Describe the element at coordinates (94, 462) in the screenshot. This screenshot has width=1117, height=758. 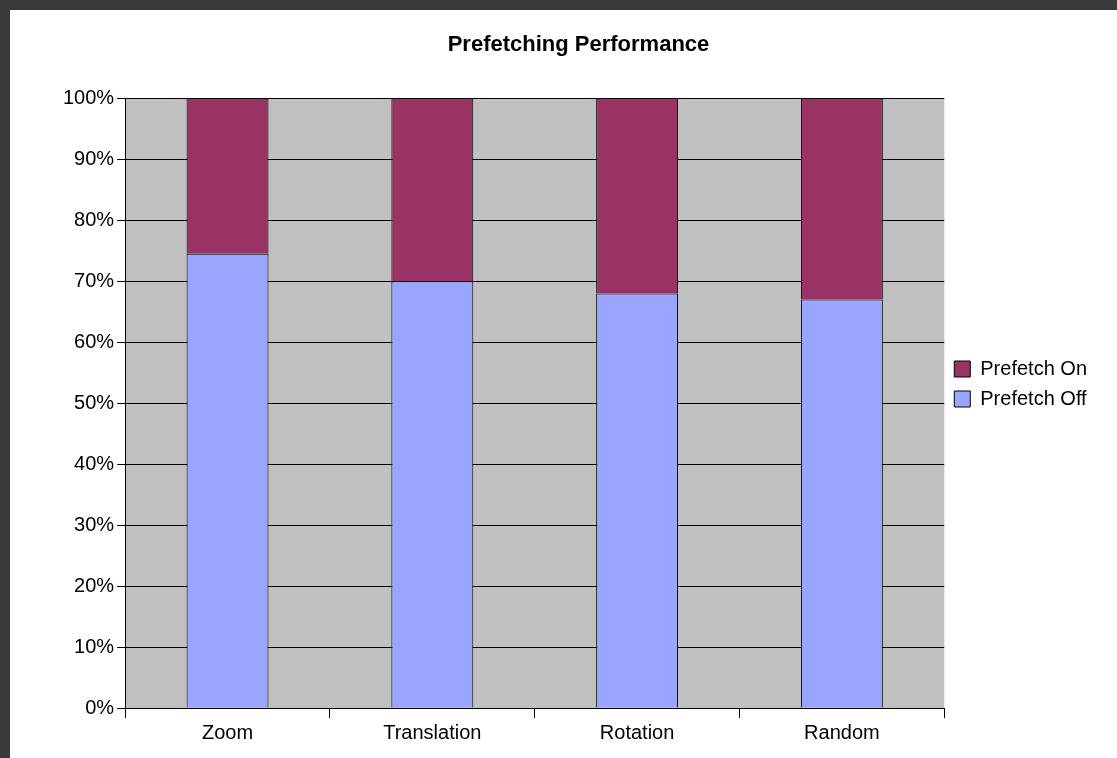
I see `y-tick-label: 40%` at that location.